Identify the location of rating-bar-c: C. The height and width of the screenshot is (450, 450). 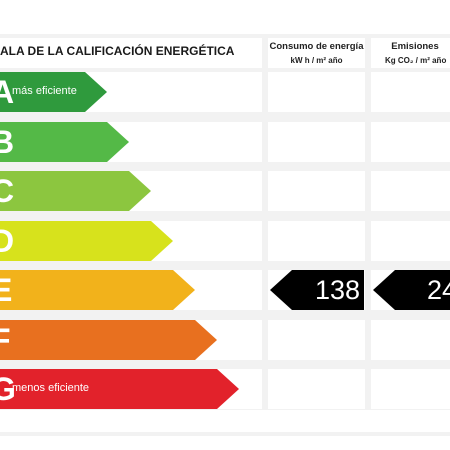
(75, 191).